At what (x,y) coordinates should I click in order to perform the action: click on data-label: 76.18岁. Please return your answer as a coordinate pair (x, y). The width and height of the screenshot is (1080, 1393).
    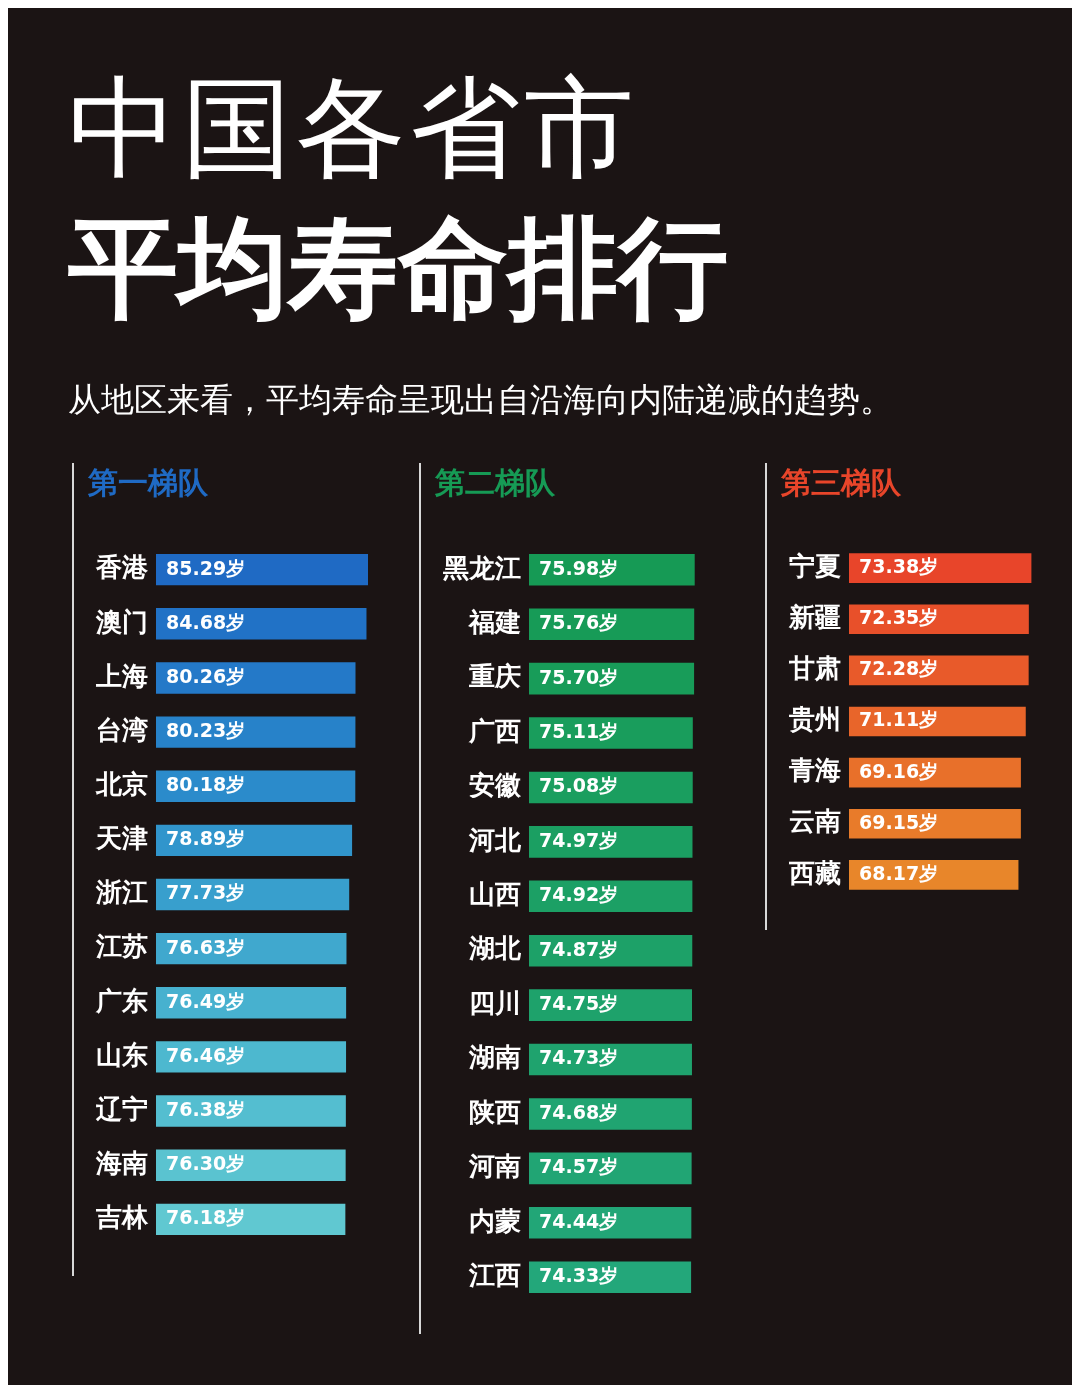
    Looking at the image, I should click on (206, 1217).